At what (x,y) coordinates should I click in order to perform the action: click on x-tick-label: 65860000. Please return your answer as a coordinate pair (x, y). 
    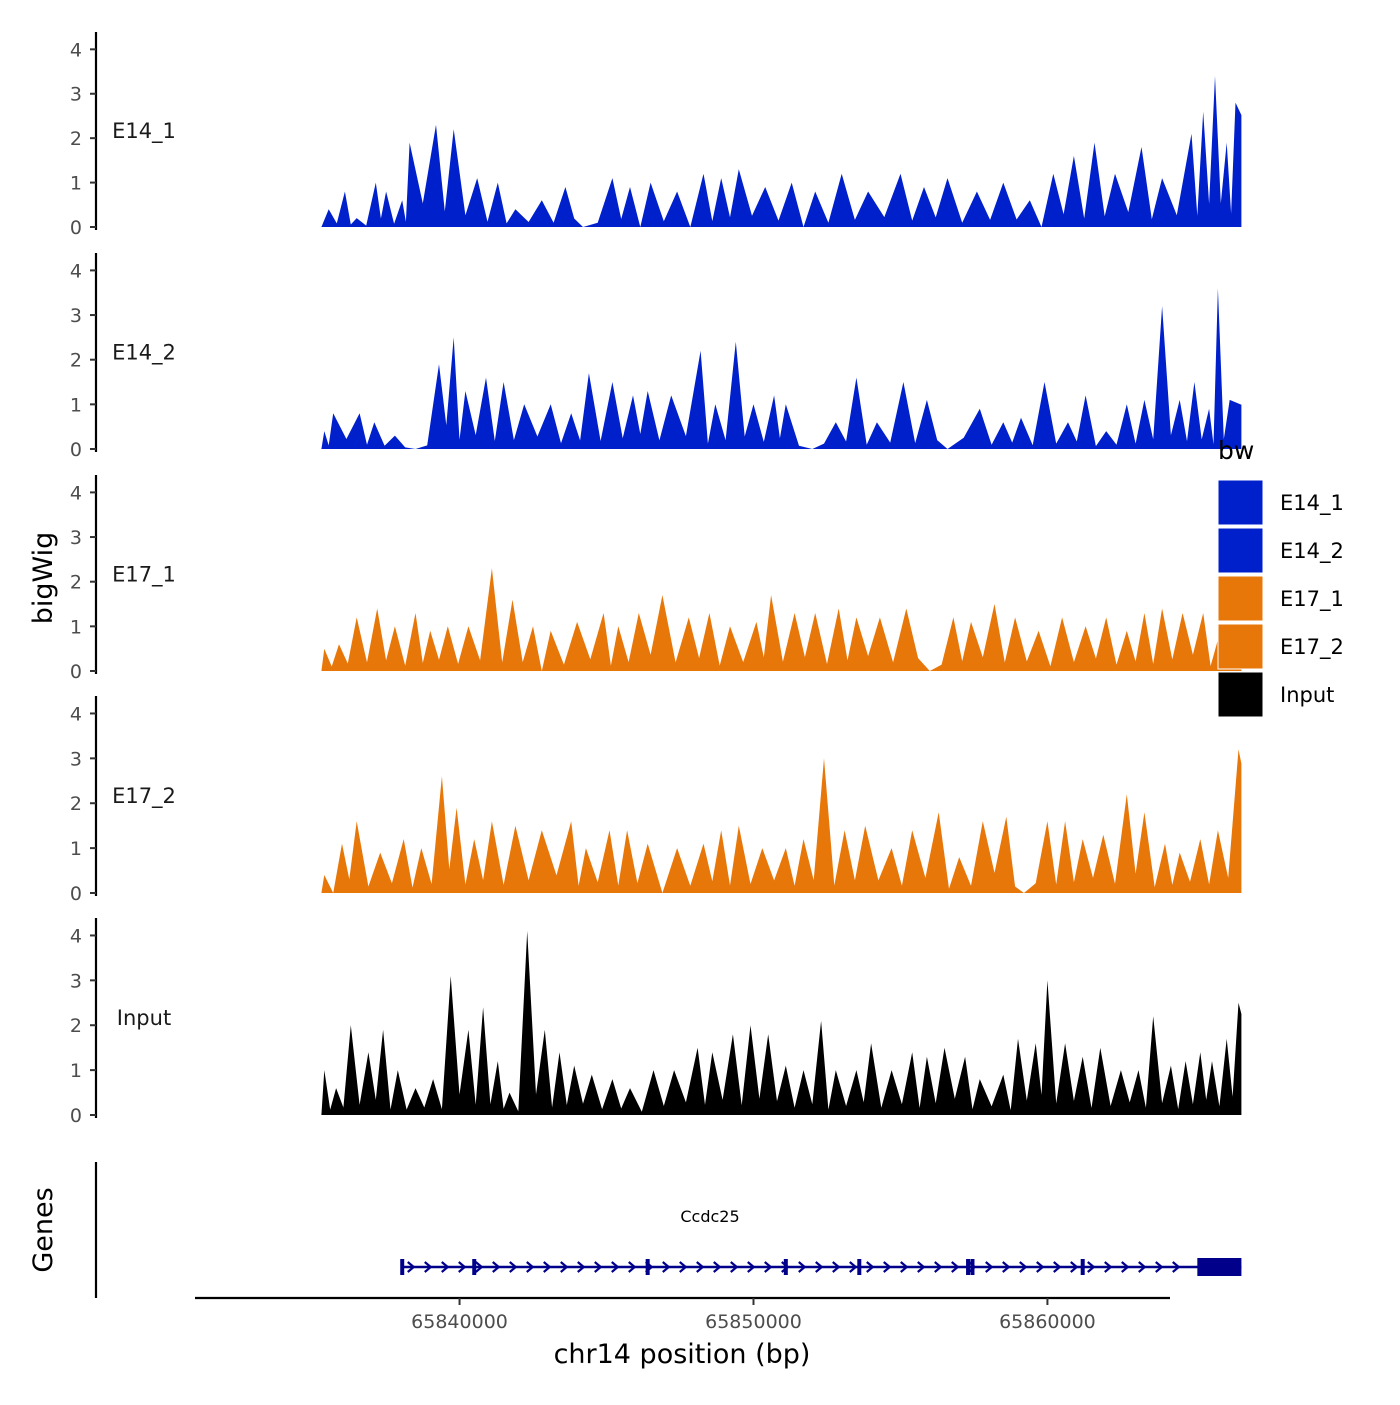
    Looking at the image, I should click on (1047, 1322).